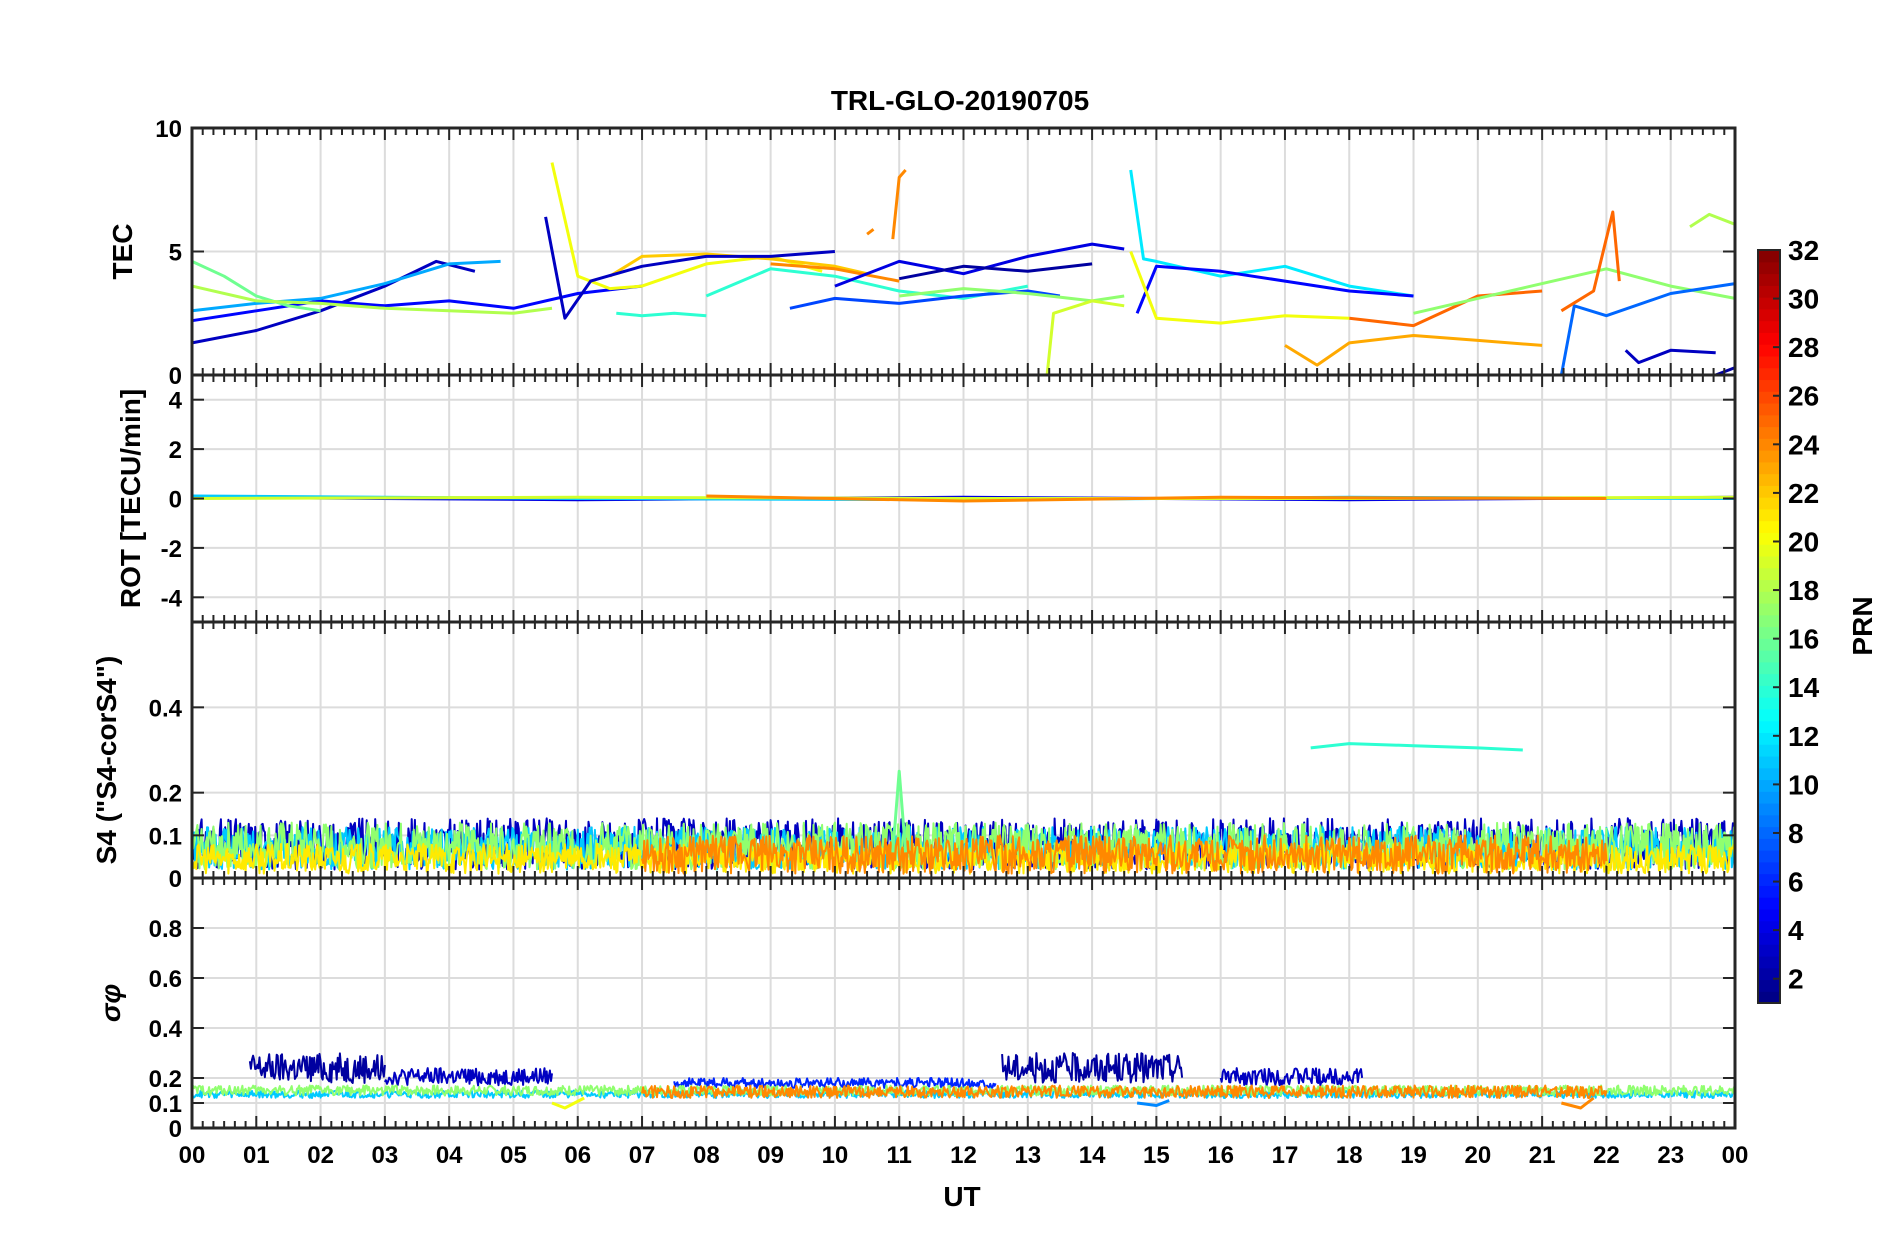 The width and height of the screenshot is (1902, 1236). Describe the element at coordinates (1606, 1155) in the screenshot. I see `x-tick-label: 22` at that location.